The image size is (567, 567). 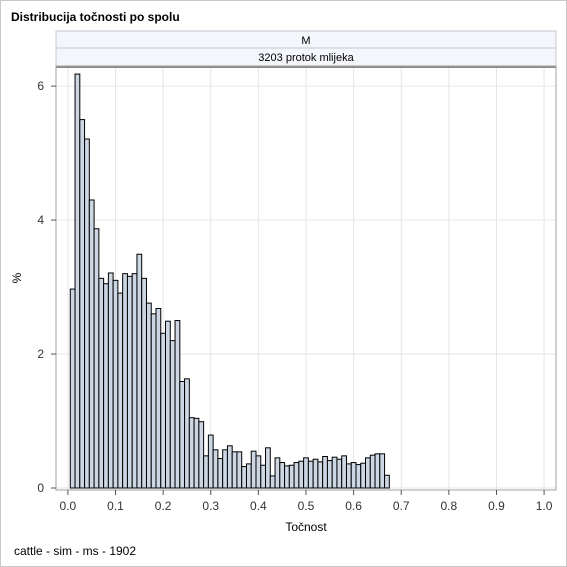 I want to click on x-tick-label: 0.8, so click(x=449, y=506).